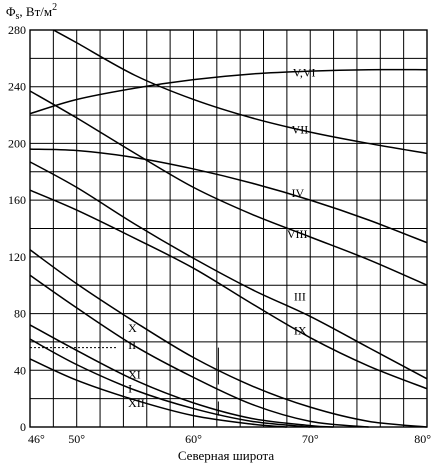 Image resolution: width=439 pixels, height=465 pixels. What do you see at coordinates (36, 439) in the screenshot?
I see `x-tick-label: 46°` at bounding box center [36, 439].